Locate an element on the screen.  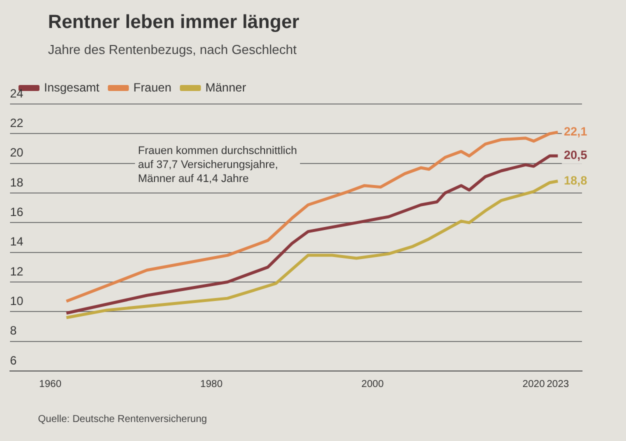
annotation: Frauen kommen durchschnittlich auf 37,7 Versicherungsjahre, Männer auf 41,4 Jahre is located at coordinates (217, 165).